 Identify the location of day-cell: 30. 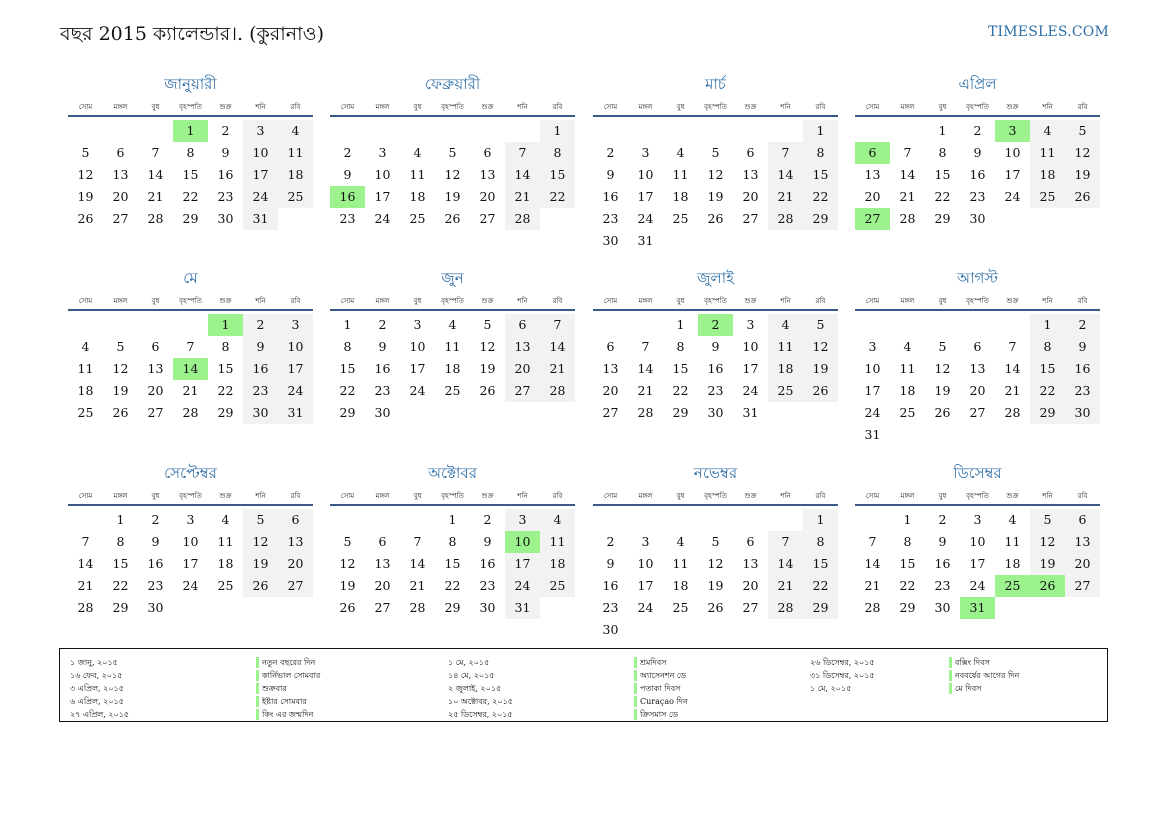
(715, 412).